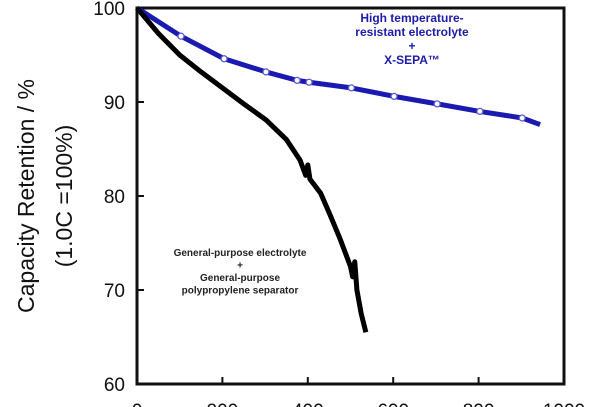 The width and height of the screenshot is (600, 407). I want to click on x-tick-label: 0, so click(137, 404).